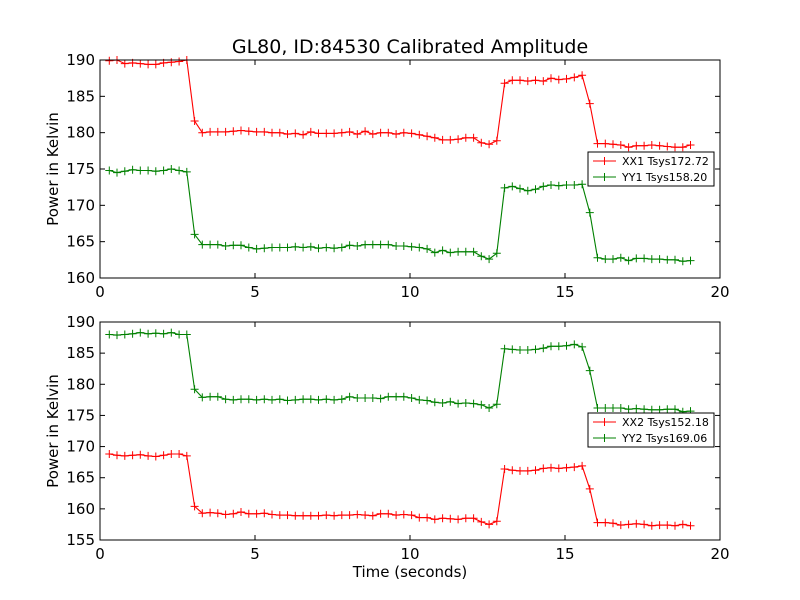 Image resolution: width=800 pixels, height=600 pixels. I want to click on x-tick-label: 10, so click(409, 554).